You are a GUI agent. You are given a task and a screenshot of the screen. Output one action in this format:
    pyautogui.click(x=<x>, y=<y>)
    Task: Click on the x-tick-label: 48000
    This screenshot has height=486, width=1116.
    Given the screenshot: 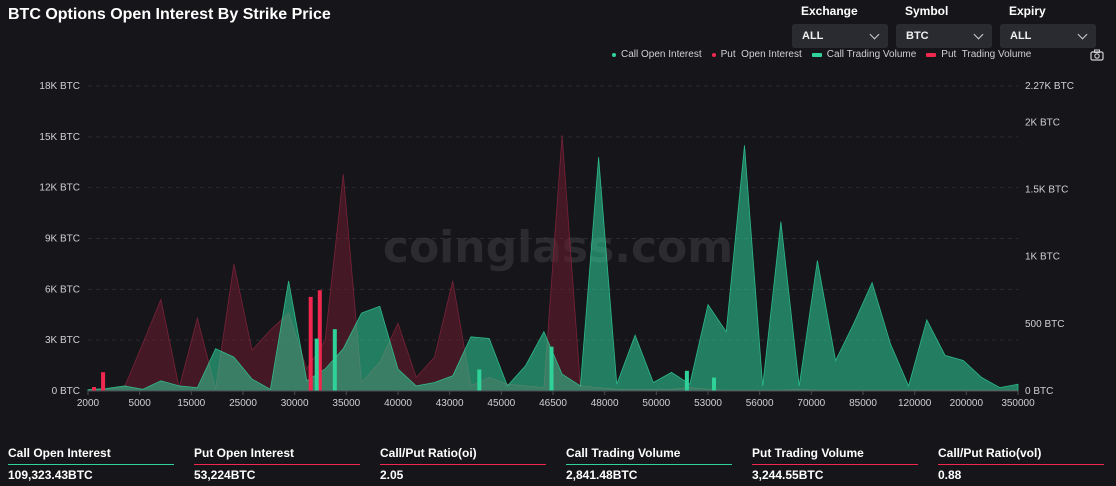 What is the action you would take?
    pyautogui.click(x=605, y=403)
    